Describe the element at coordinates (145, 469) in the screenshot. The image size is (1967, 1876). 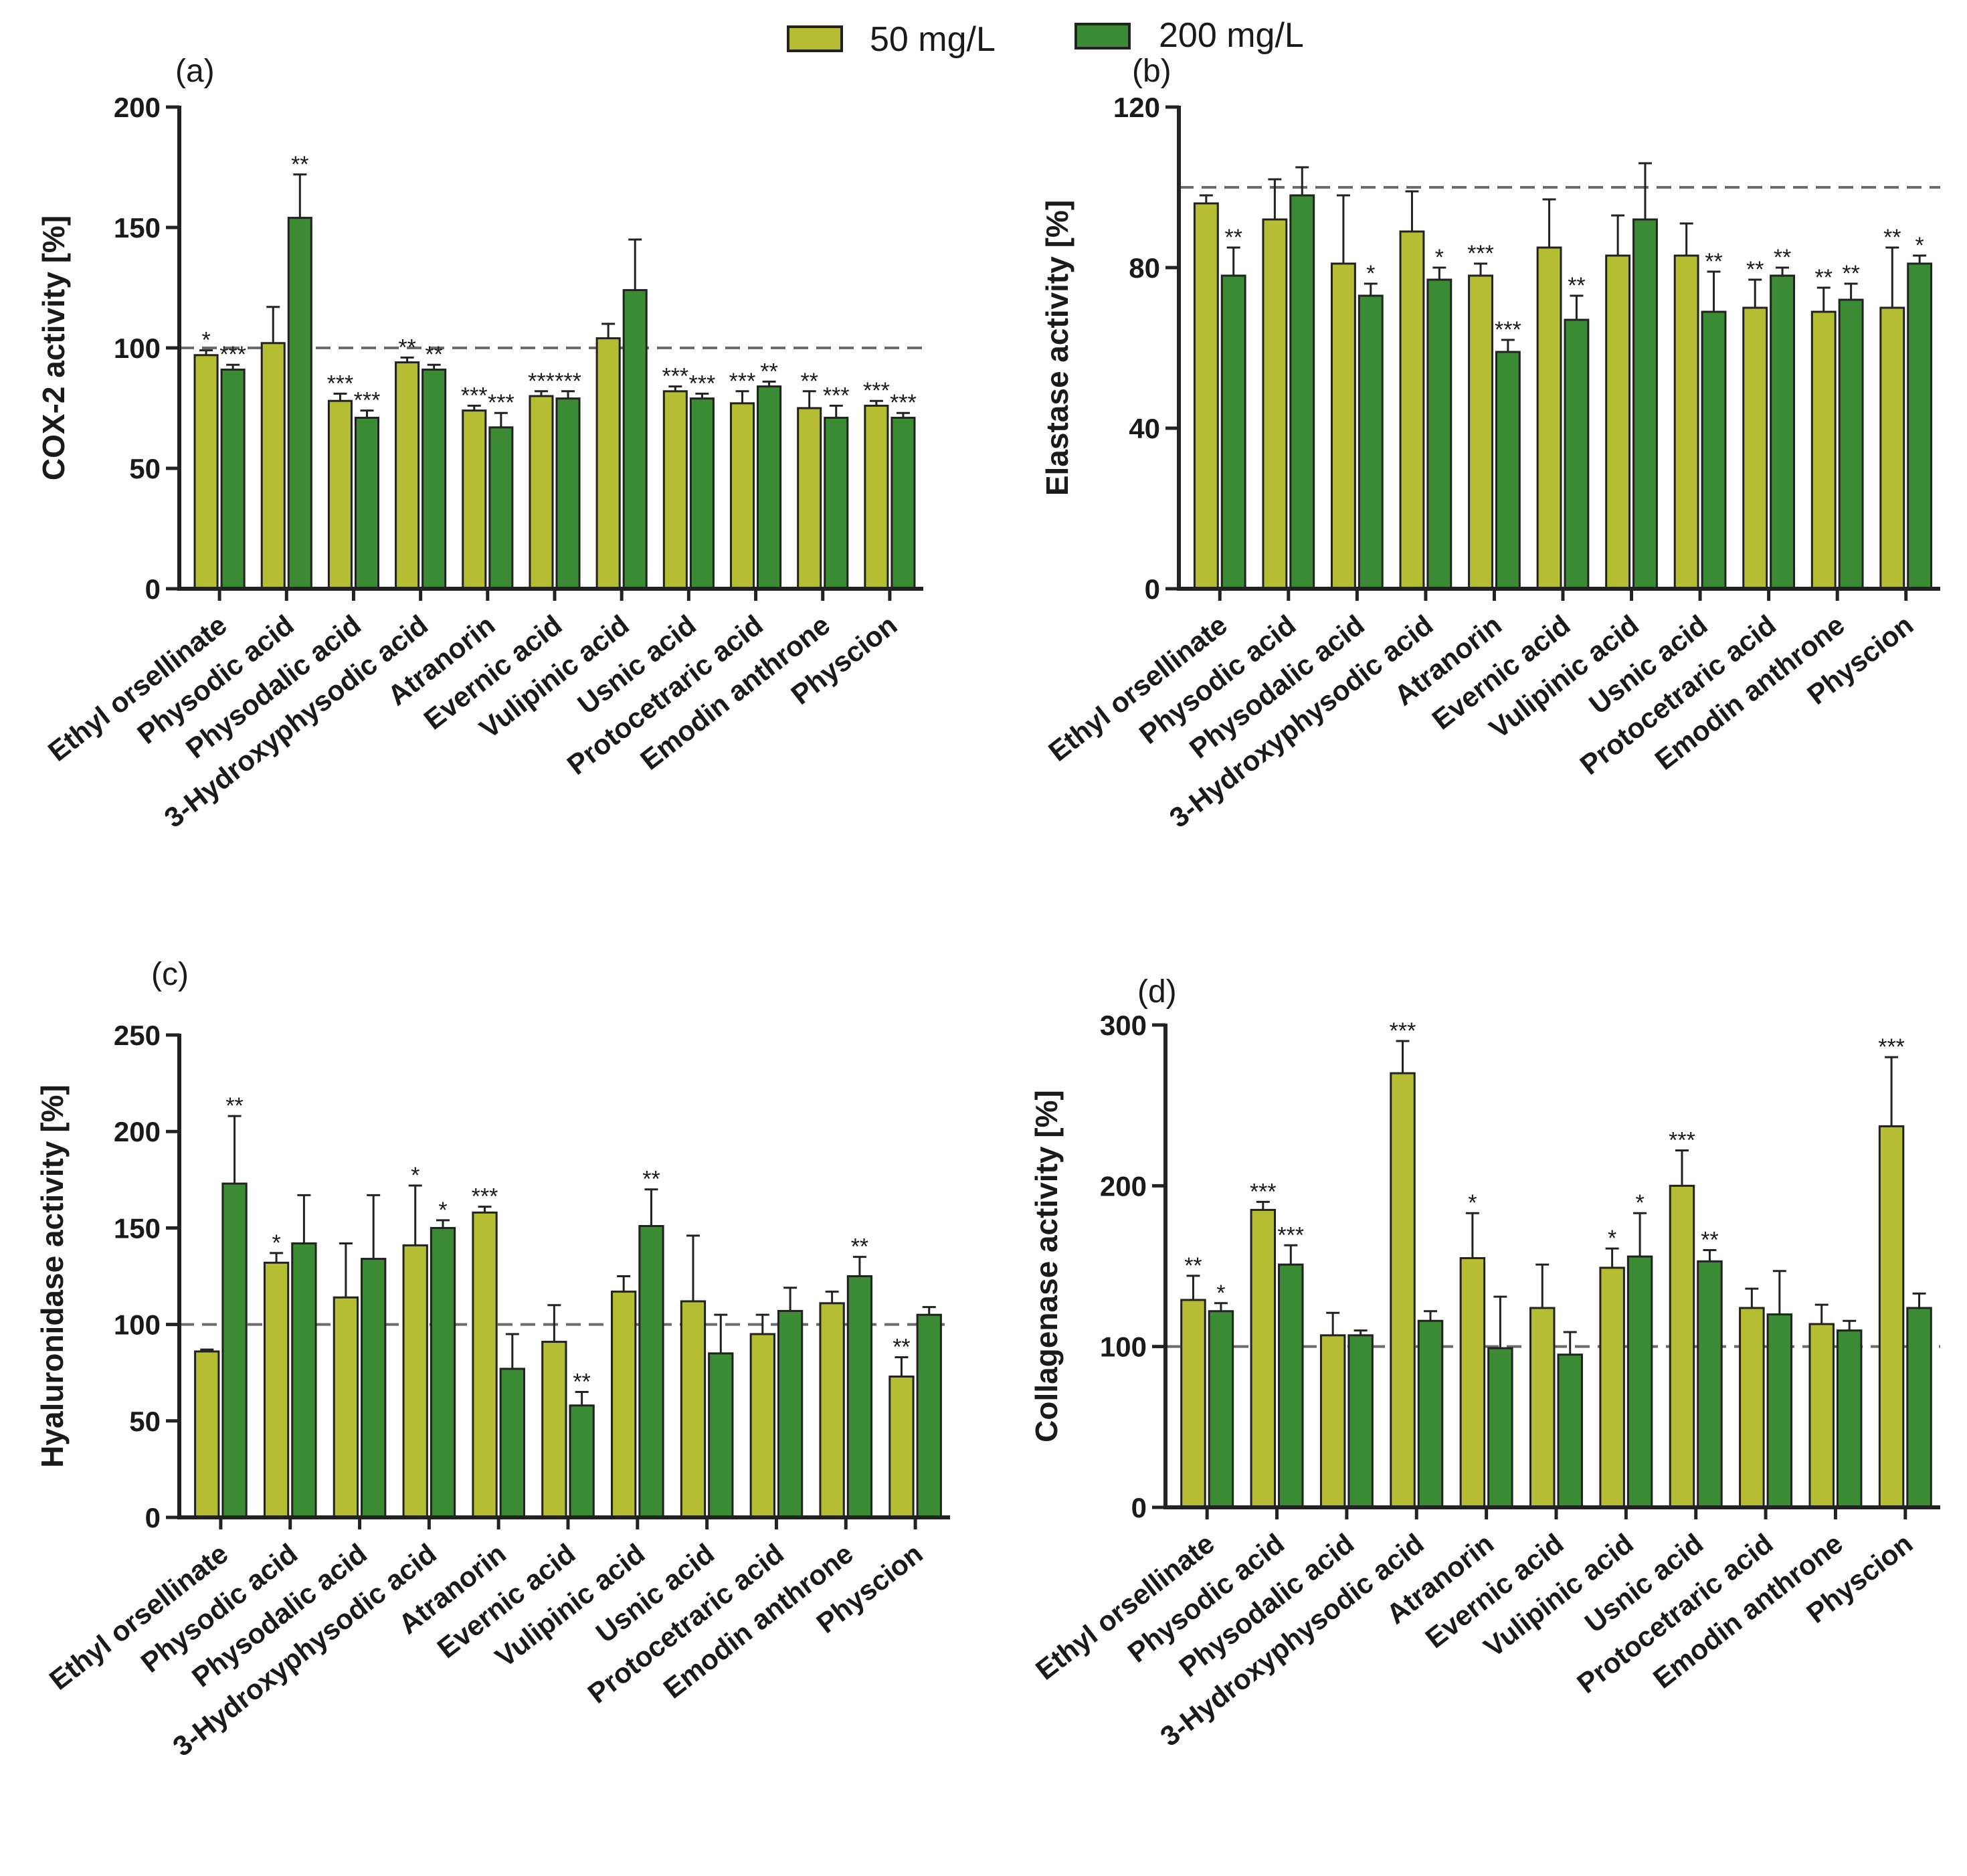
I see `y-tick-label: 50` at that location.